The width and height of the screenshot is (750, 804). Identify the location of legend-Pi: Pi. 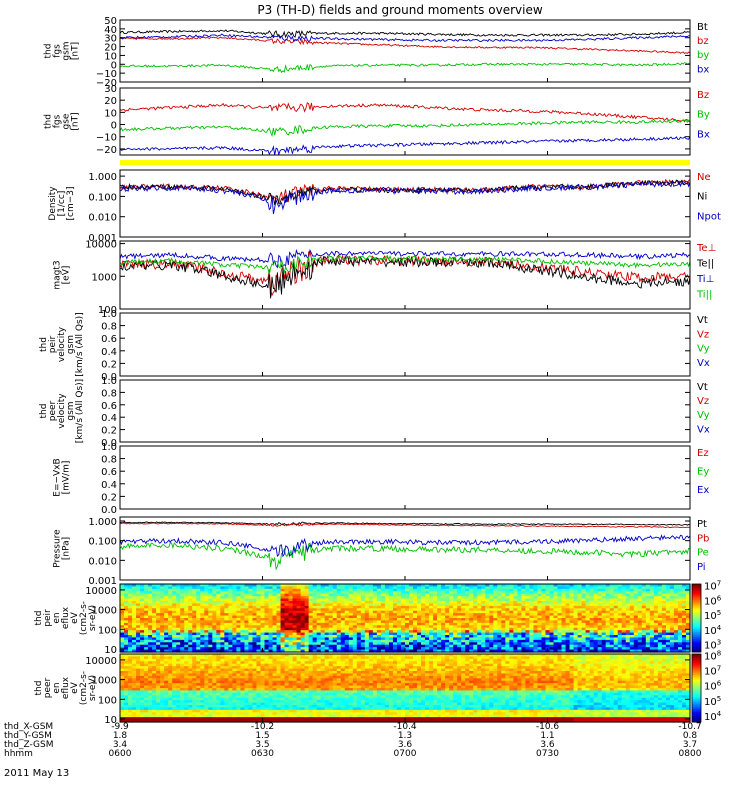
(701, 567).